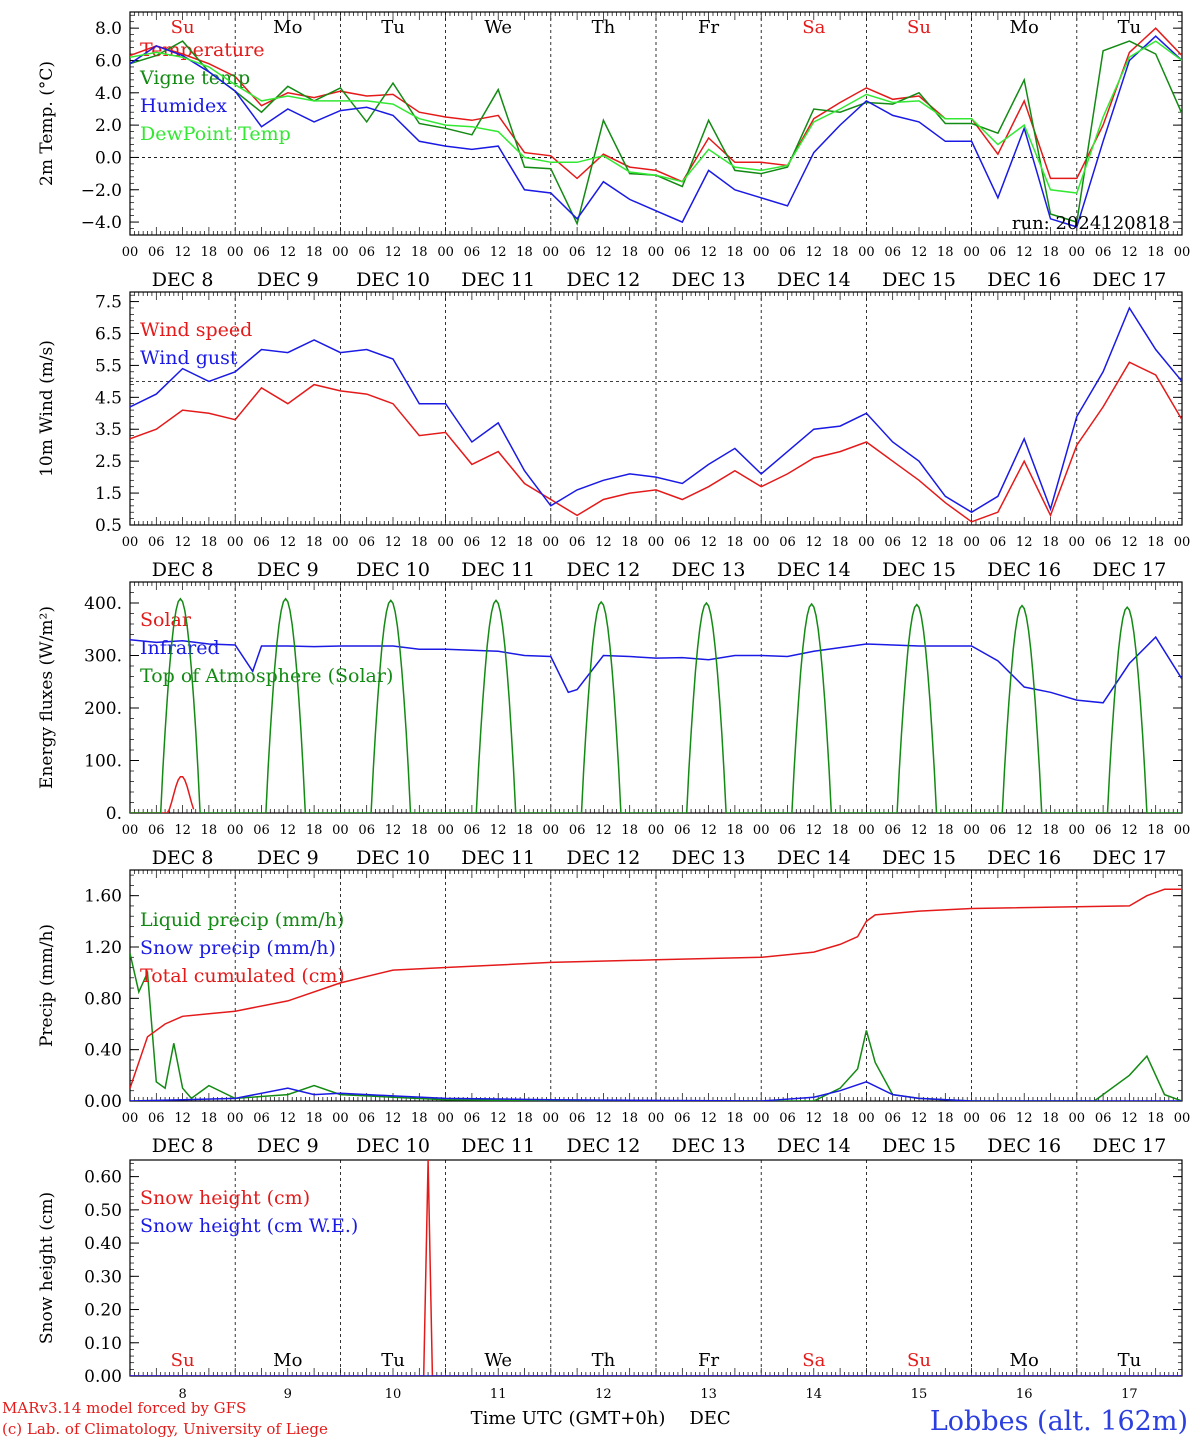  What do you see at coordinates (656, 131) in the screenshot?
I see `series-line-humidex` at bounding box center [656, 131].